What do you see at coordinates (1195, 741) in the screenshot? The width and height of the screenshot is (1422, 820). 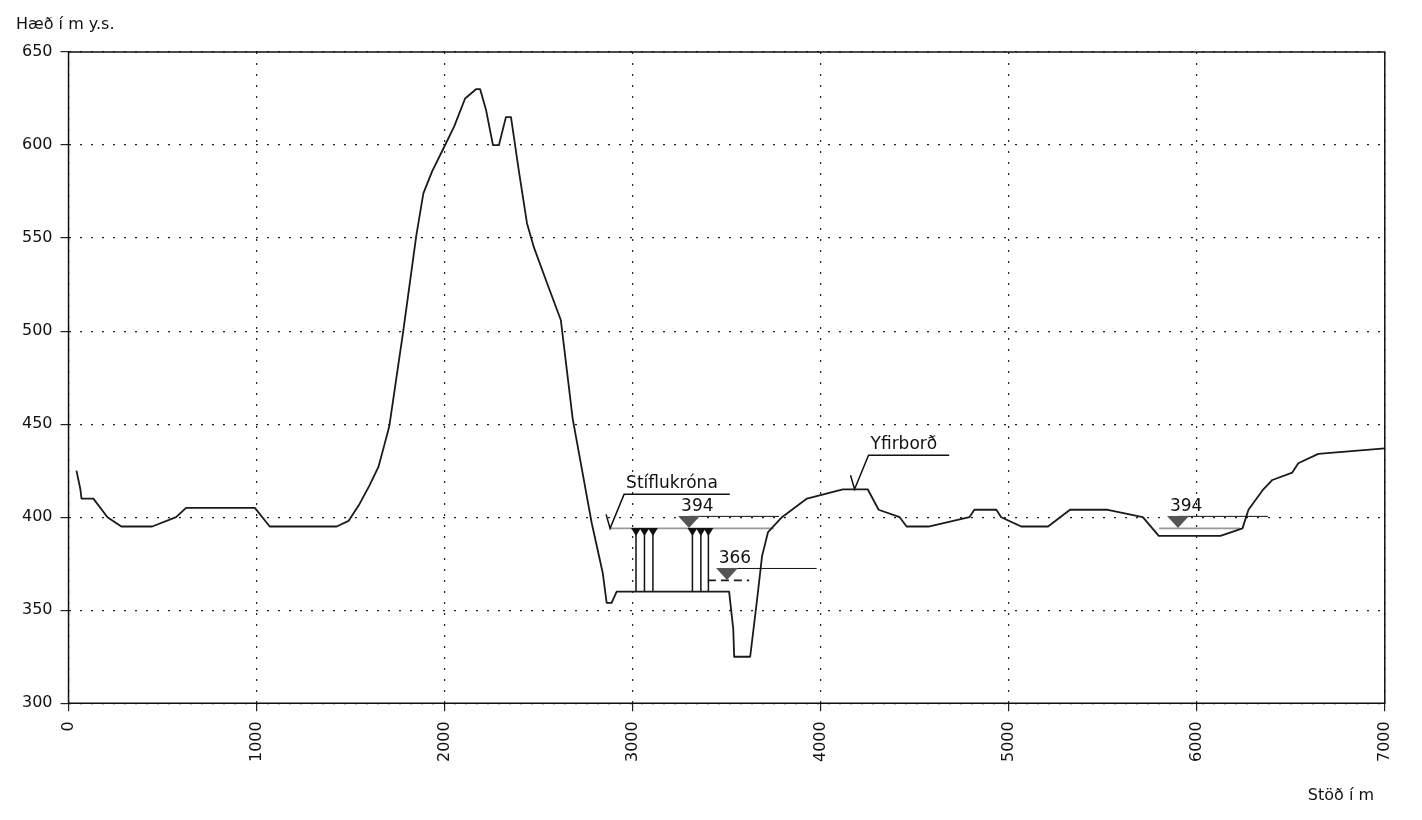 I see `x-tick-label: 6000` at bounding box center [1195, 741].